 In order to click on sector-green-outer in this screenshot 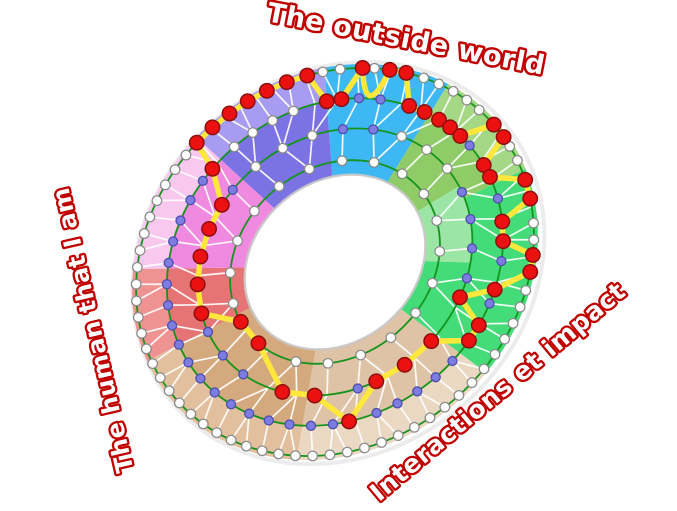, I will do `click(499, 270)`.